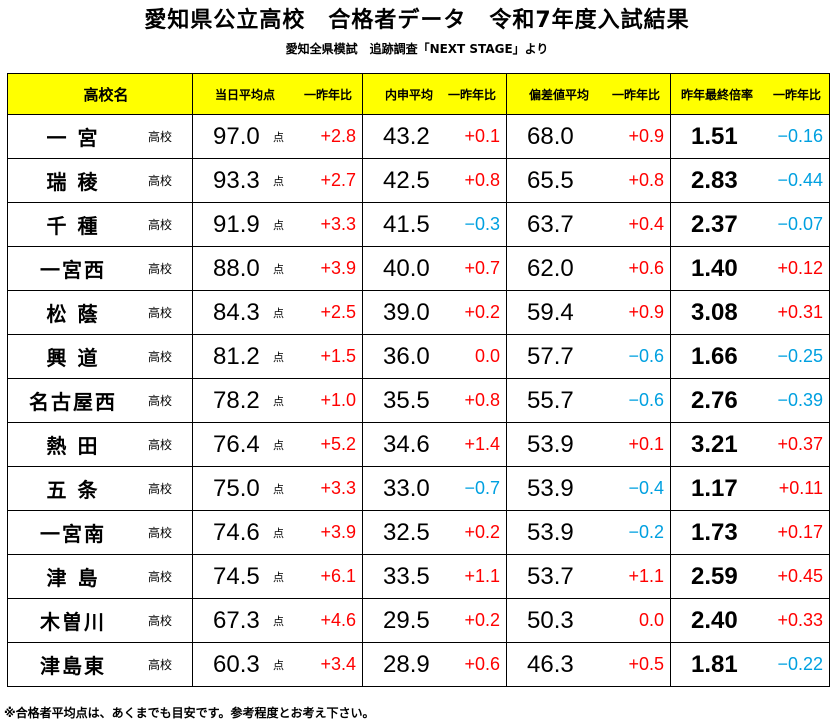 The width and height of the screenshot is (834, 725). I want to click on tojitsu-cell: 75.0 点 +3.3, so click(277, 488).